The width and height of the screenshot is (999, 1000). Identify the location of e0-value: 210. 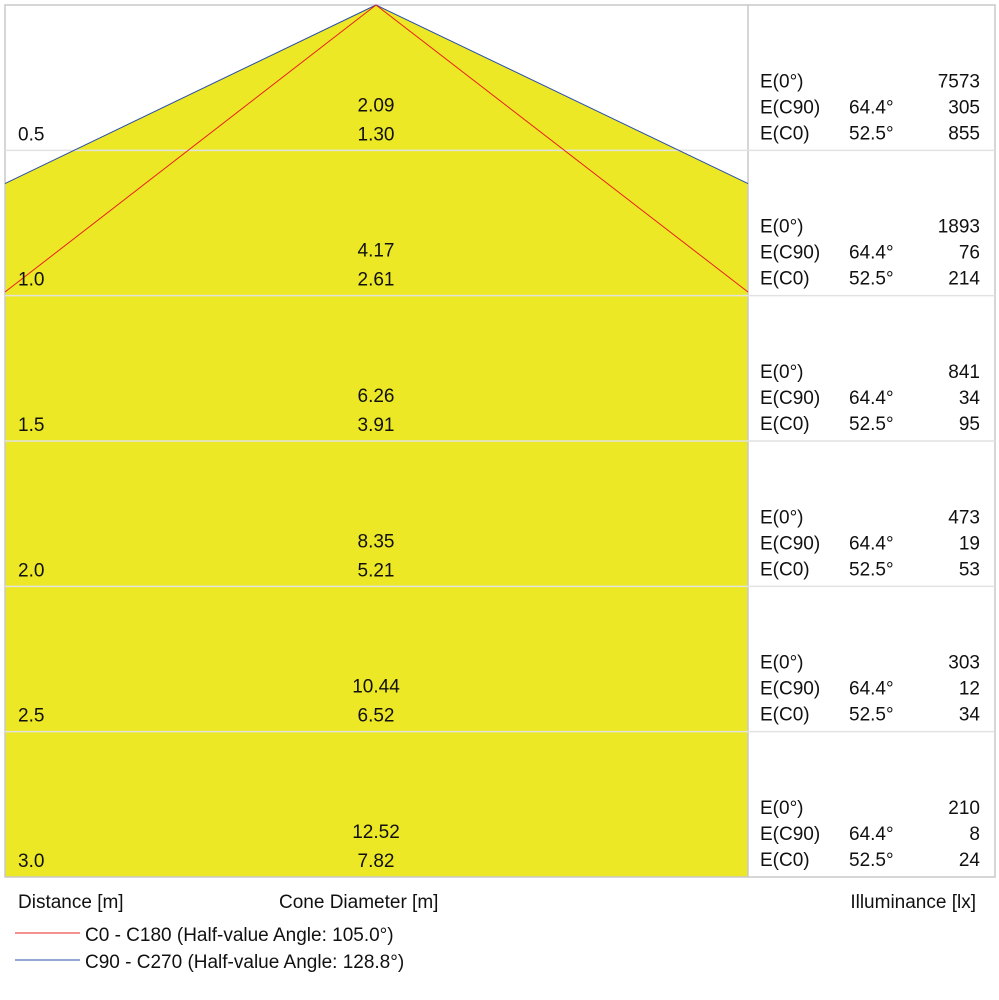
(964, 808).